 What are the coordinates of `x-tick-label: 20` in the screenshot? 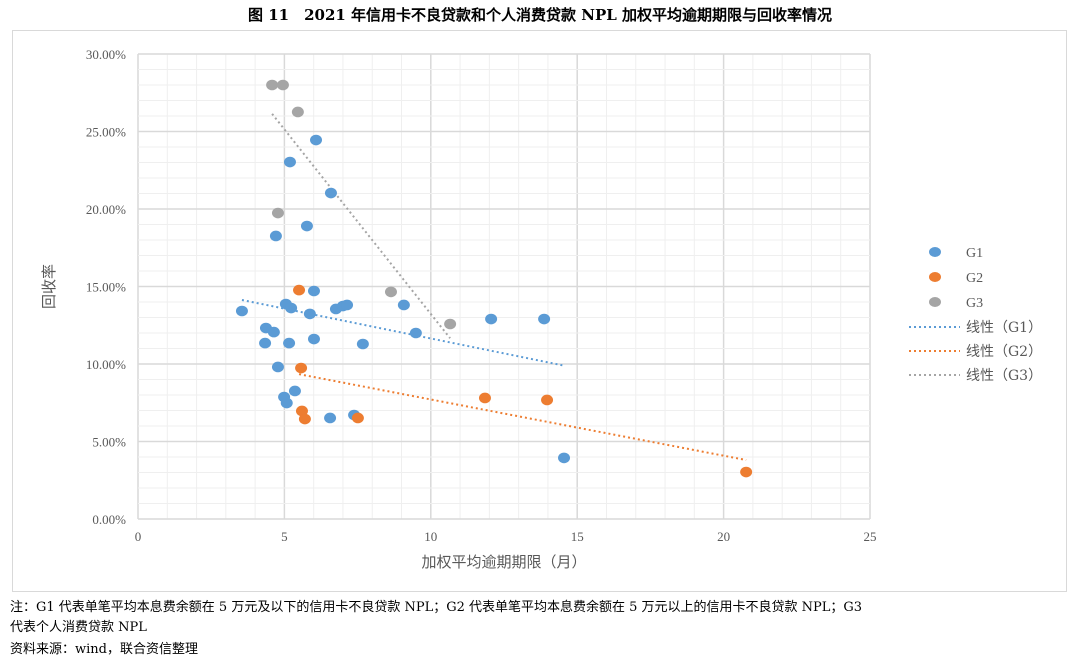 It's located at (723, 536).